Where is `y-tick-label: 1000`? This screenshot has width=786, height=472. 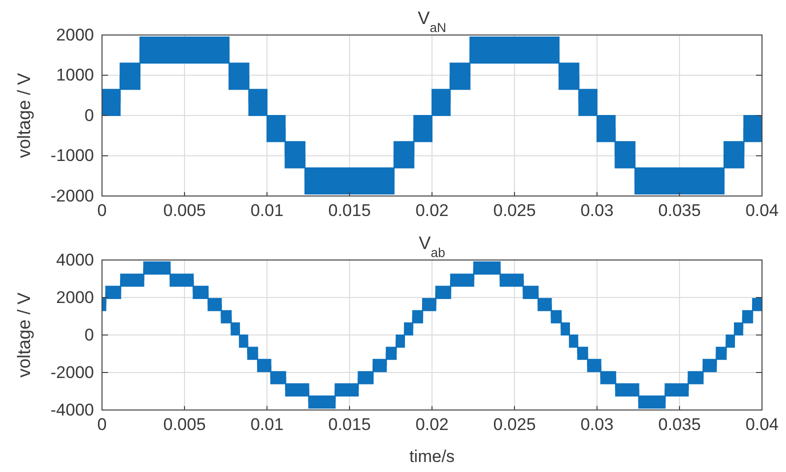
y-tick-label: 1000 is located at coordinates (75, 75).